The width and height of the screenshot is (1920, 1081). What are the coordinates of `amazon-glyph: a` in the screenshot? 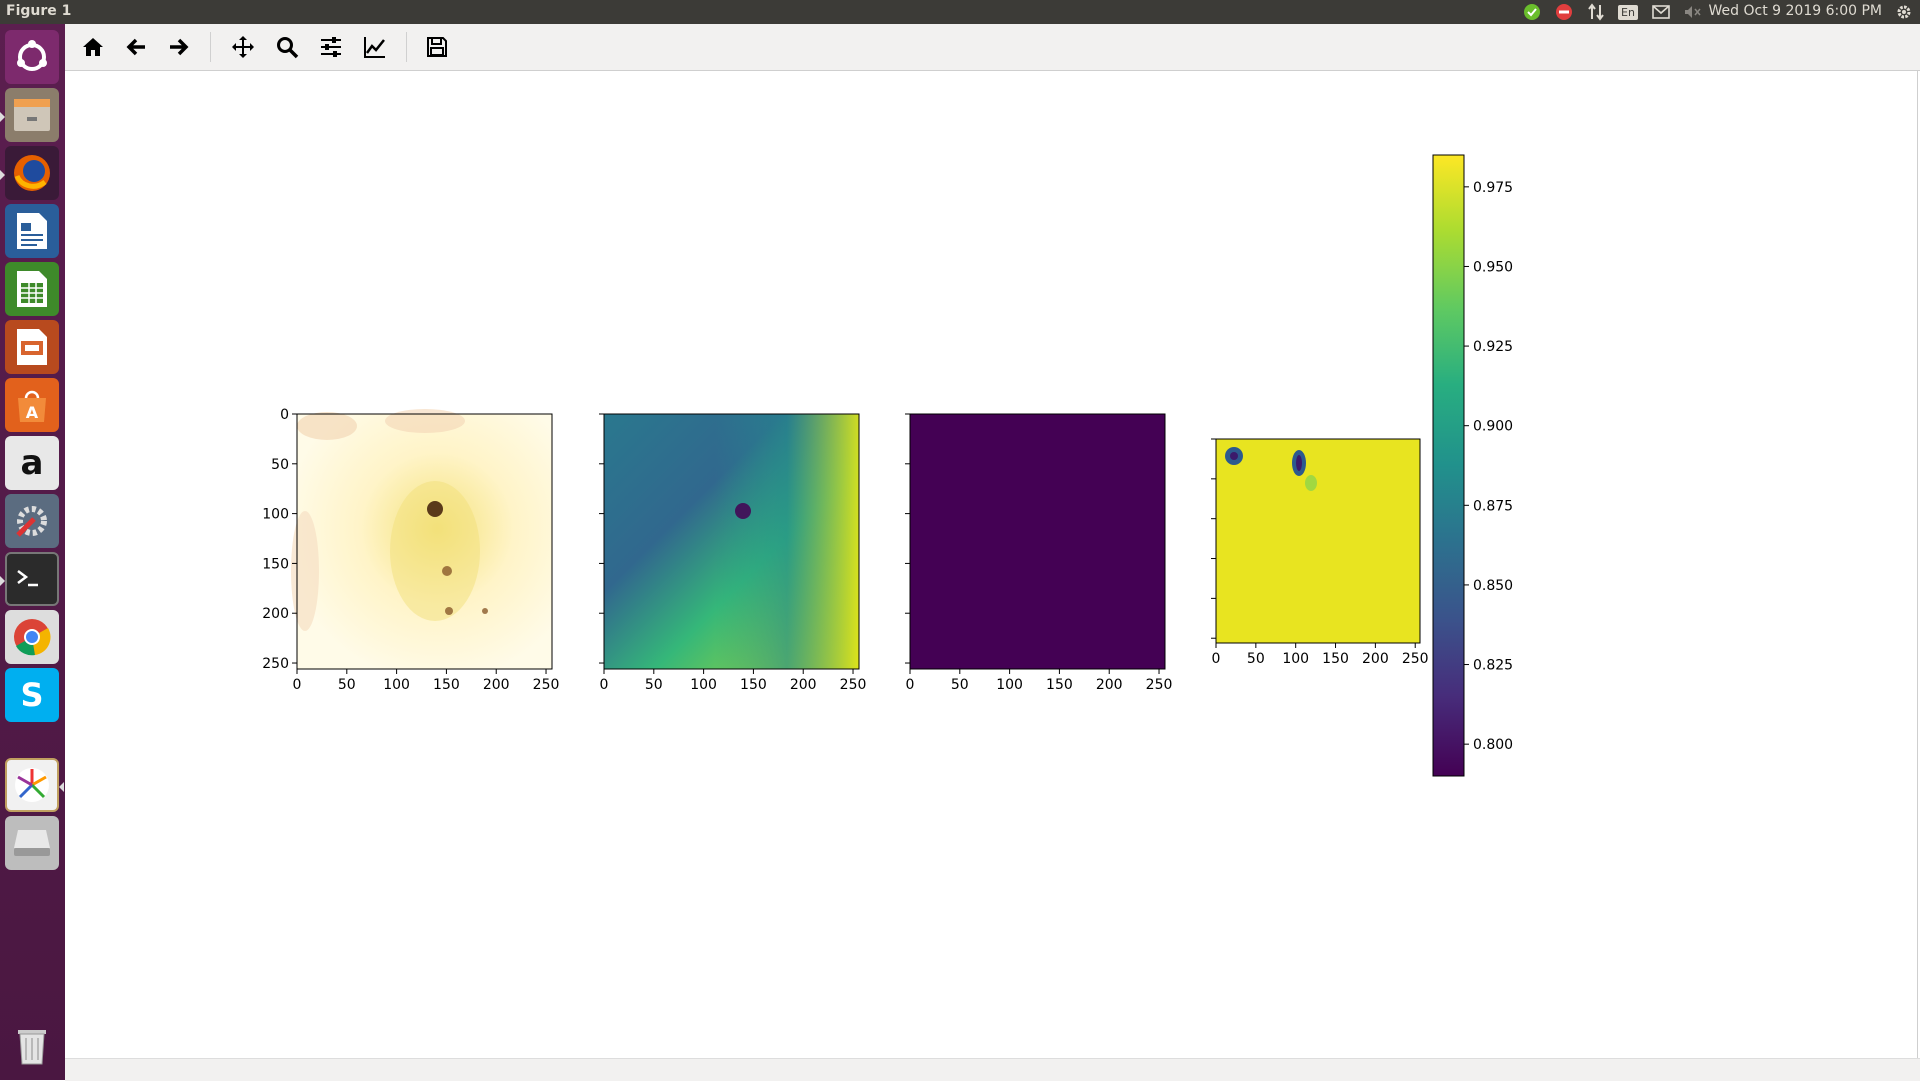 It's located at (32, 463).